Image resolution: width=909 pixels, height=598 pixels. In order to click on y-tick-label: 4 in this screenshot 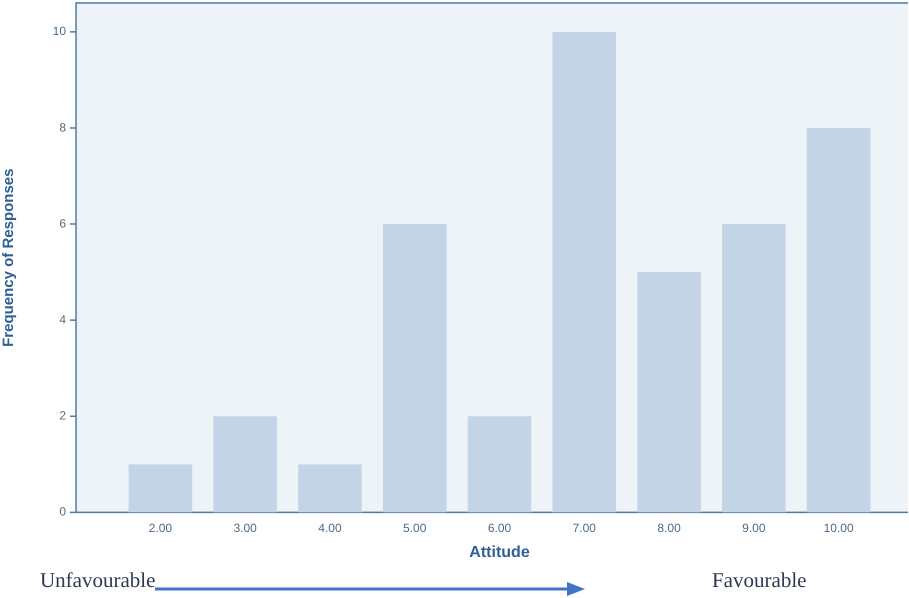, I will do `click(62, 319)`.